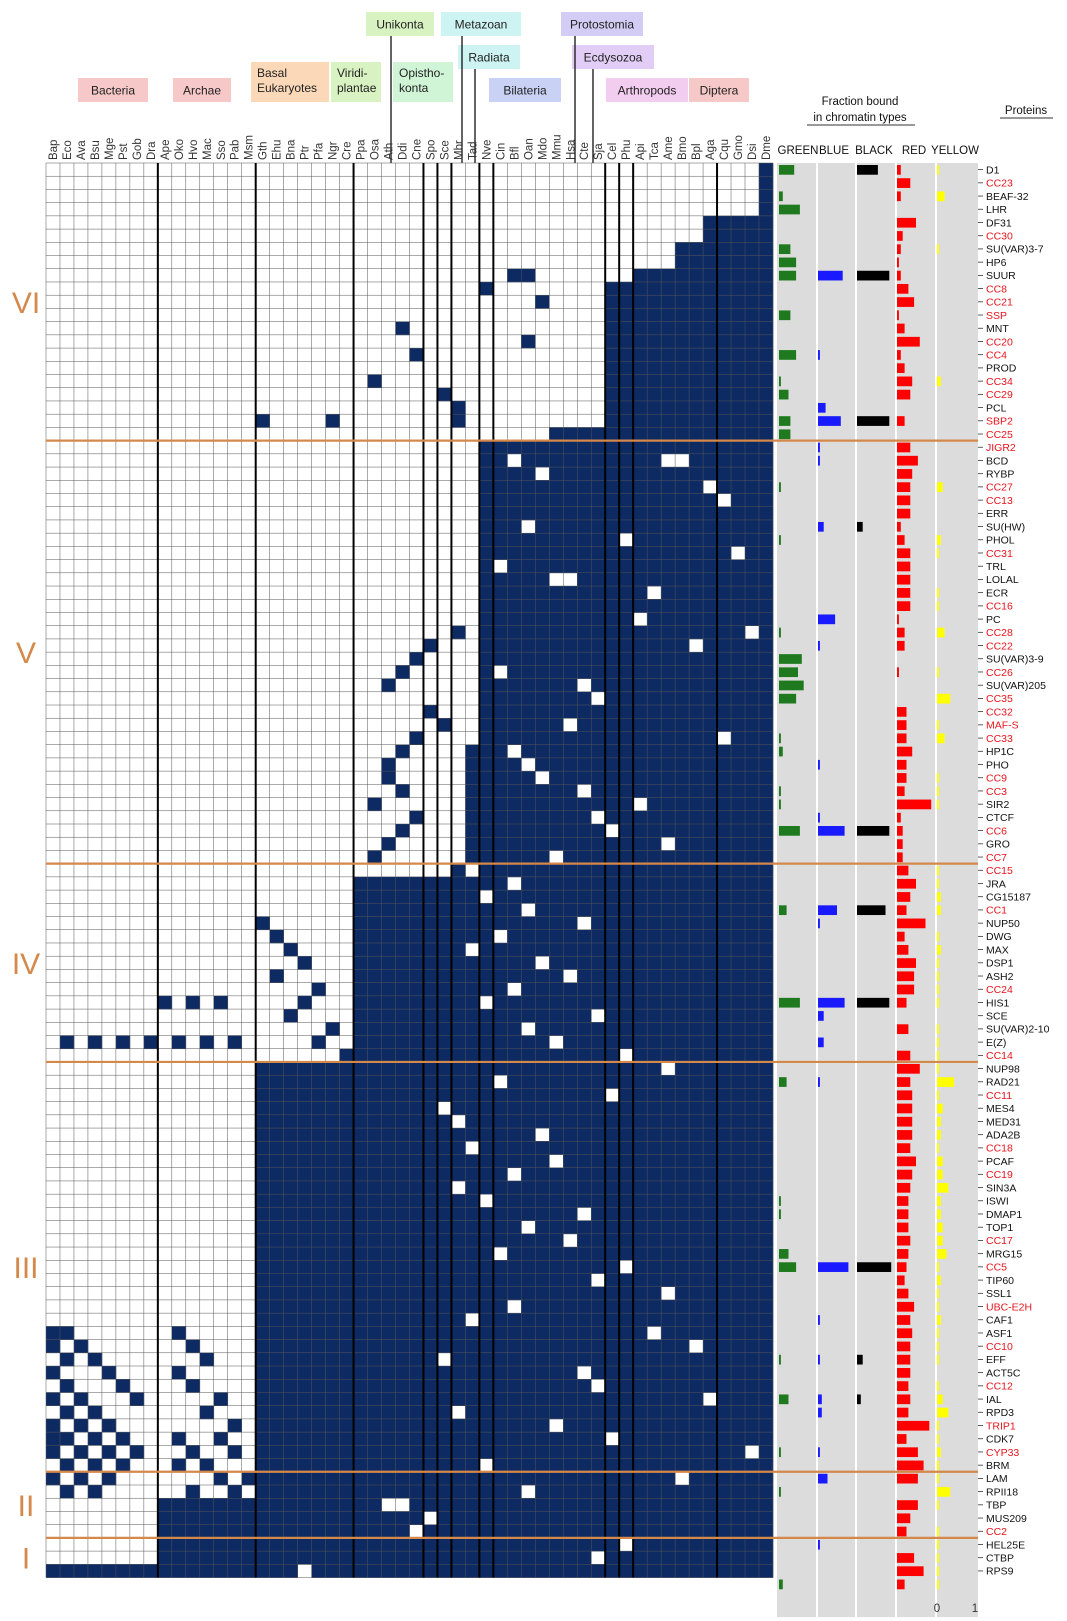  Describe the element at coordinates (334, 150) in the screenshot. I see `species-label-Ngr: Ngr` at that location.